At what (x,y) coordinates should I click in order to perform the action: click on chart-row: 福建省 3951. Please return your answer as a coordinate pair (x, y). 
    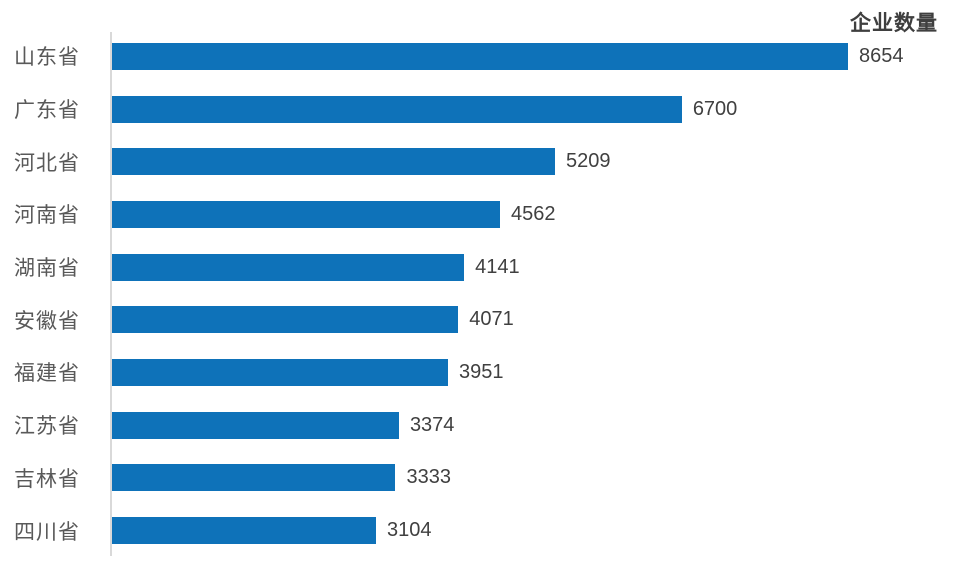
    Looking at the image, I should click on (479, 372).